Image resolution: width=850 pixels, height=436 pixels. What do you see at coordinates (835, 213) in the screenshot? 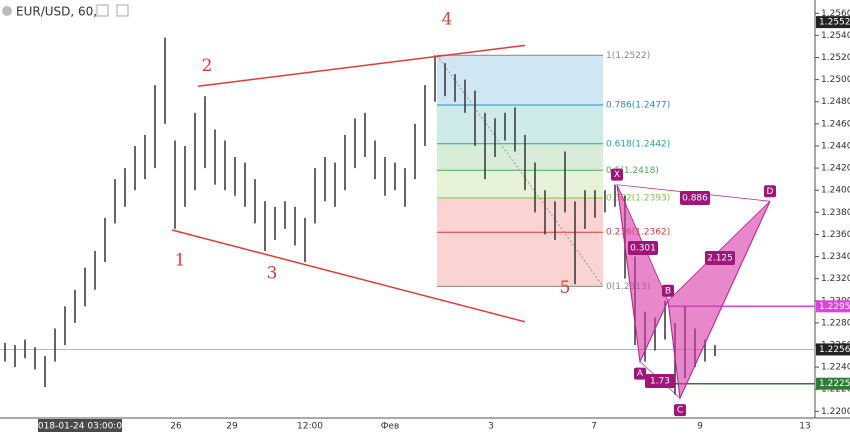
I see `y-tick-label: 1.2380` at bounding box center [835, 213].